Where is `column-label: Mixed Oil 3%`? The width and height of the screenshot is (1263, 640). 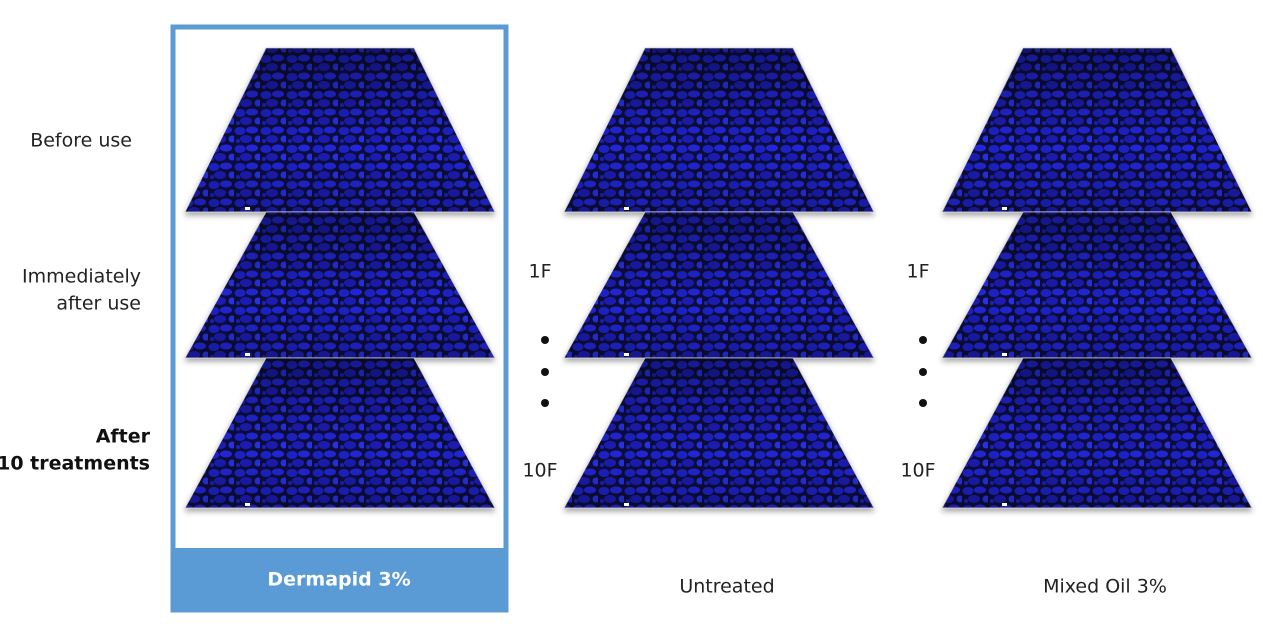
column-label: Mixed Oil 3% is located at coordinates (1105, 587).